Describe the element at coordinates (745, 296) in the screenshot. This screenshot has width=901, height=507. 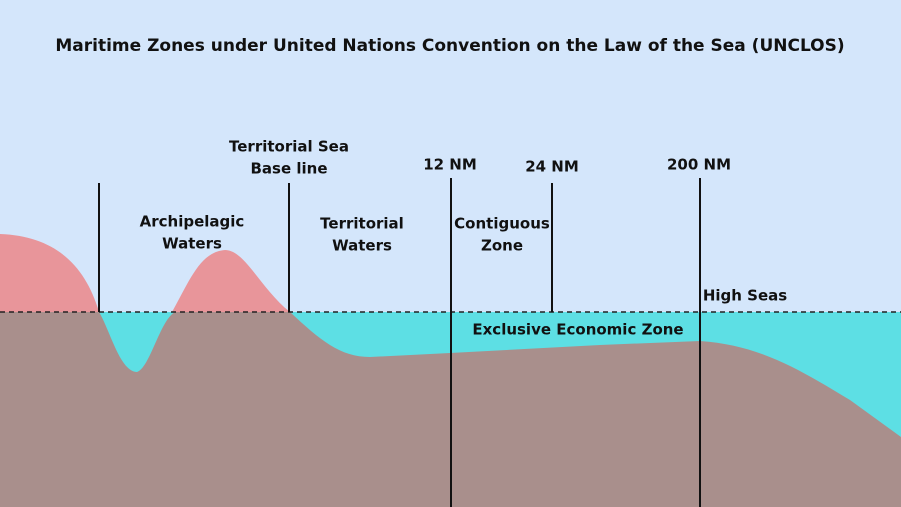
I see `label: High Seas` at that location.